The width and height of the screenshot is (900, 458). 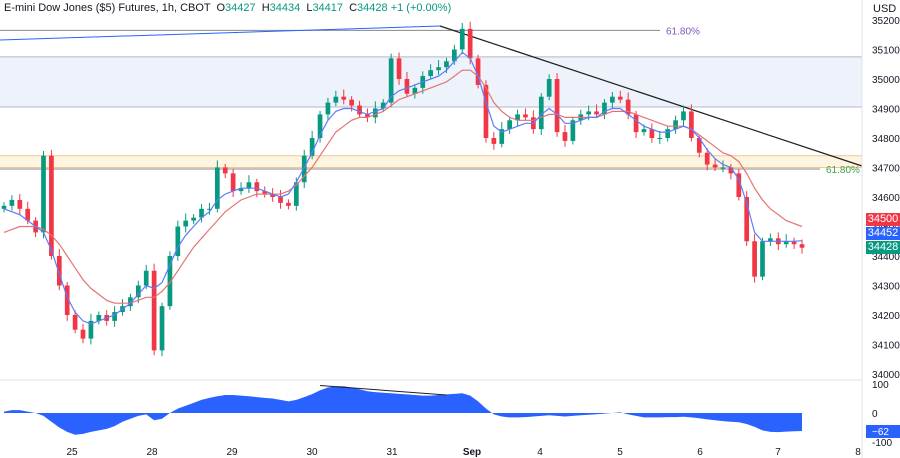 I want to click on high-value: 34434, so click(x=285, y=8).